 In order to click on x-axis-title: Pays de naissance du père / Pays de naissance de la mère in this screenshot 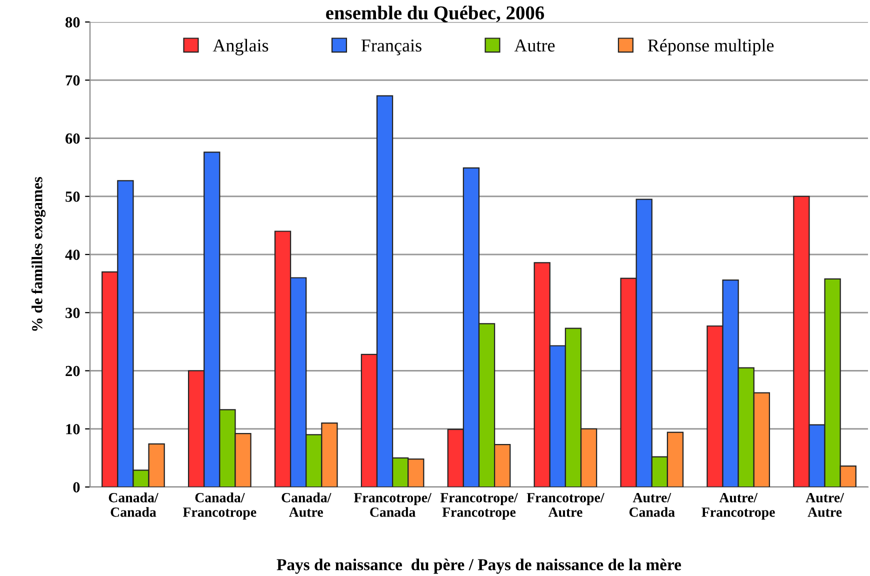, I will do `click(479, 566)`.